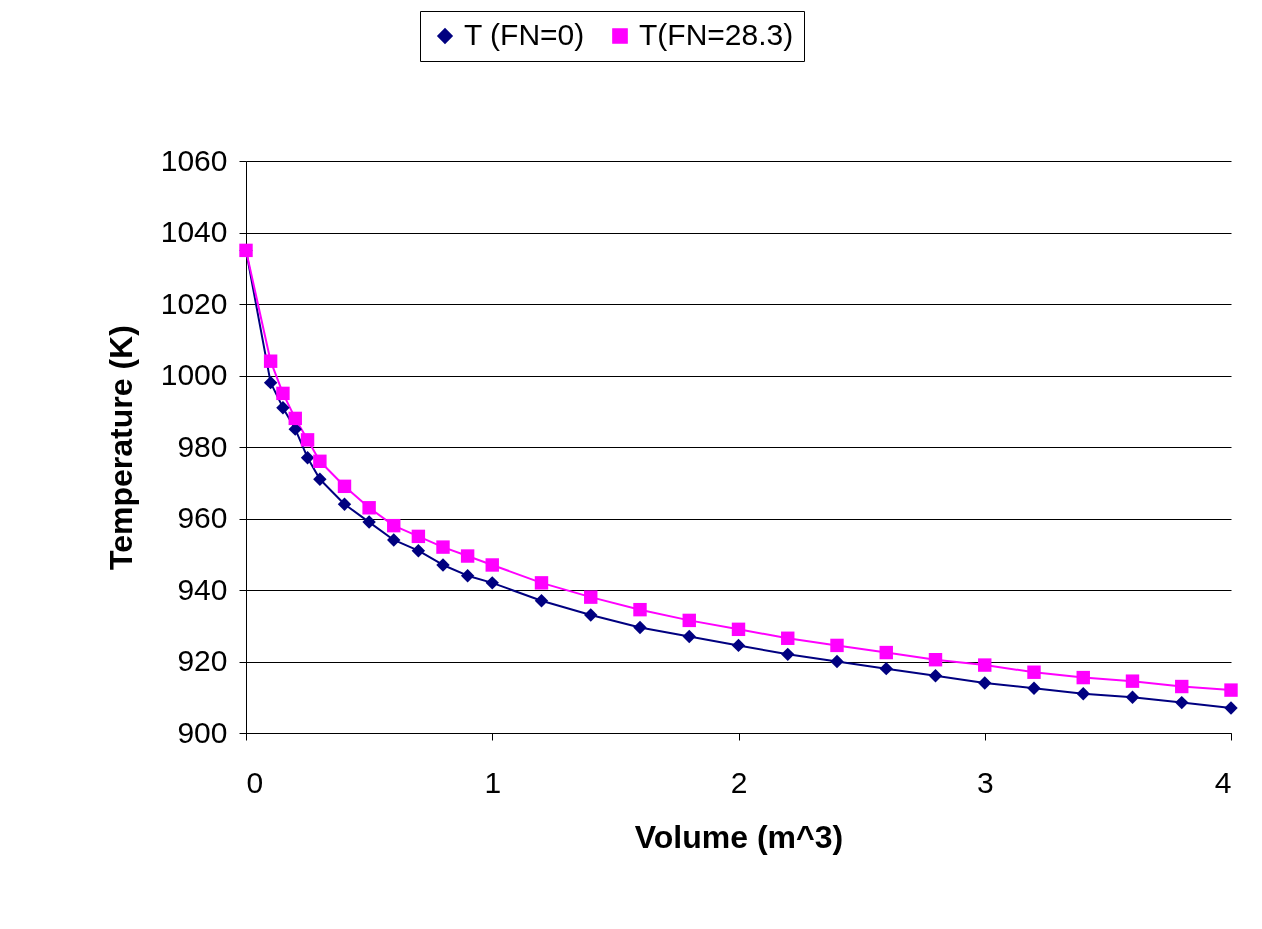 The height and width of the screenshot is (929, 1262). What do you see at coordinates (202, 589) in the screenshot?
I see `y-tick-label: 940` at bounding box center [202, 589].